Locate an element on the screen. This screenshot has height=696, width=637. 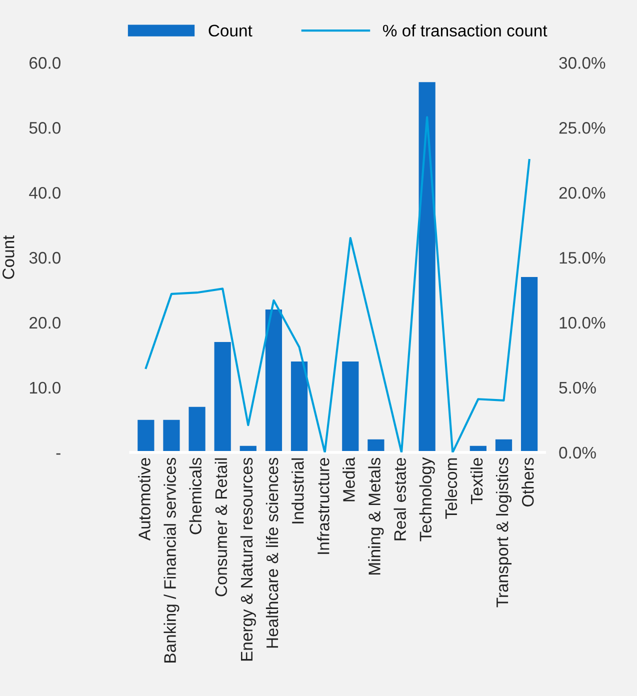
x-tick-label: Transport & logistics is located at coordinates (504, 533).